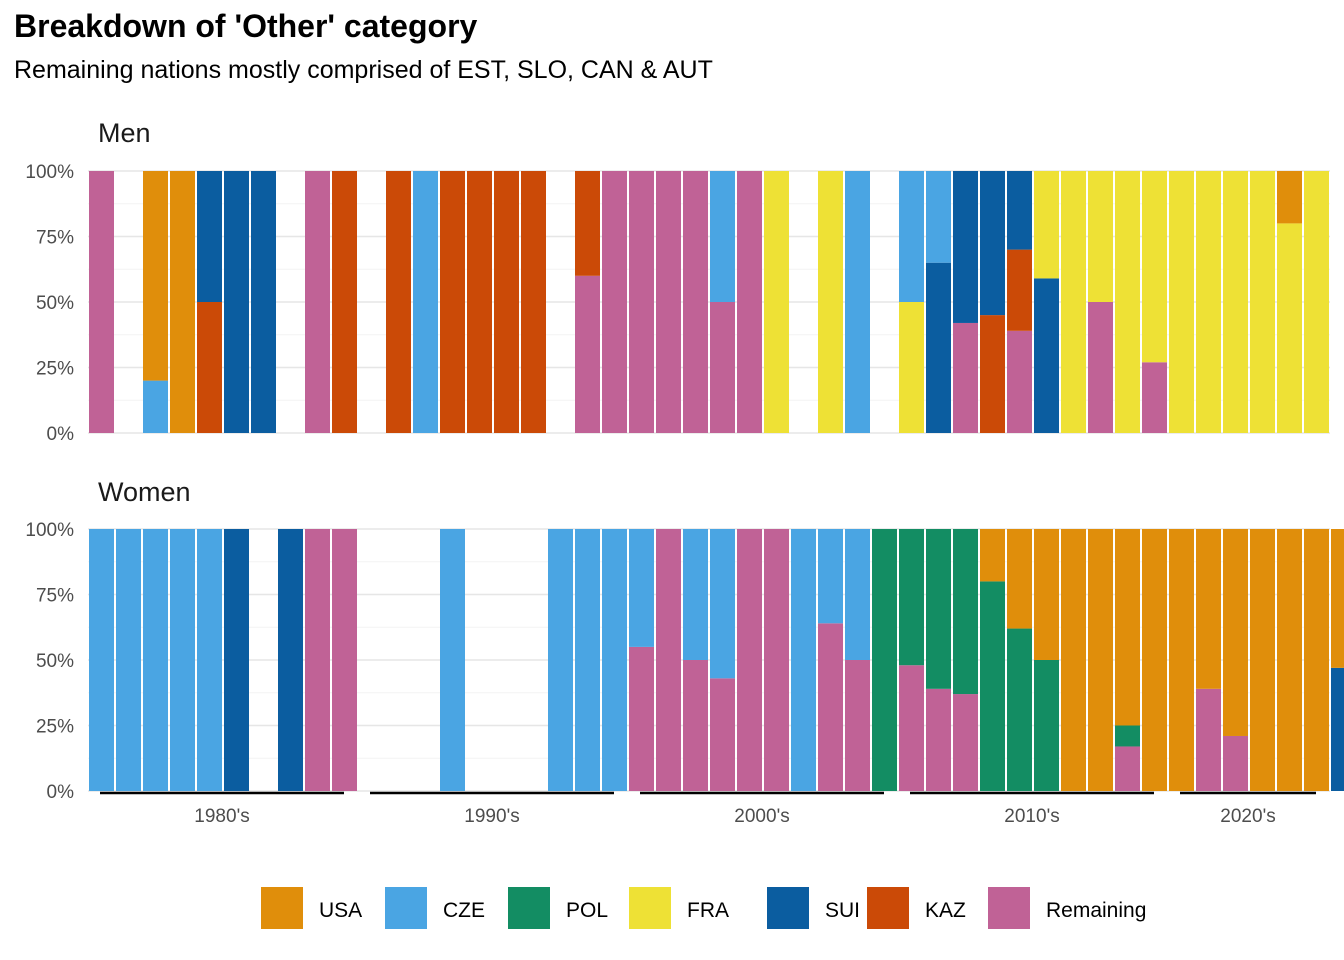 The image size is (1344, 960). What do you see at coordinates (464, 910) in the screenshot?
I see `legend-label-cze: CZE` at bounding box center [464, 910].